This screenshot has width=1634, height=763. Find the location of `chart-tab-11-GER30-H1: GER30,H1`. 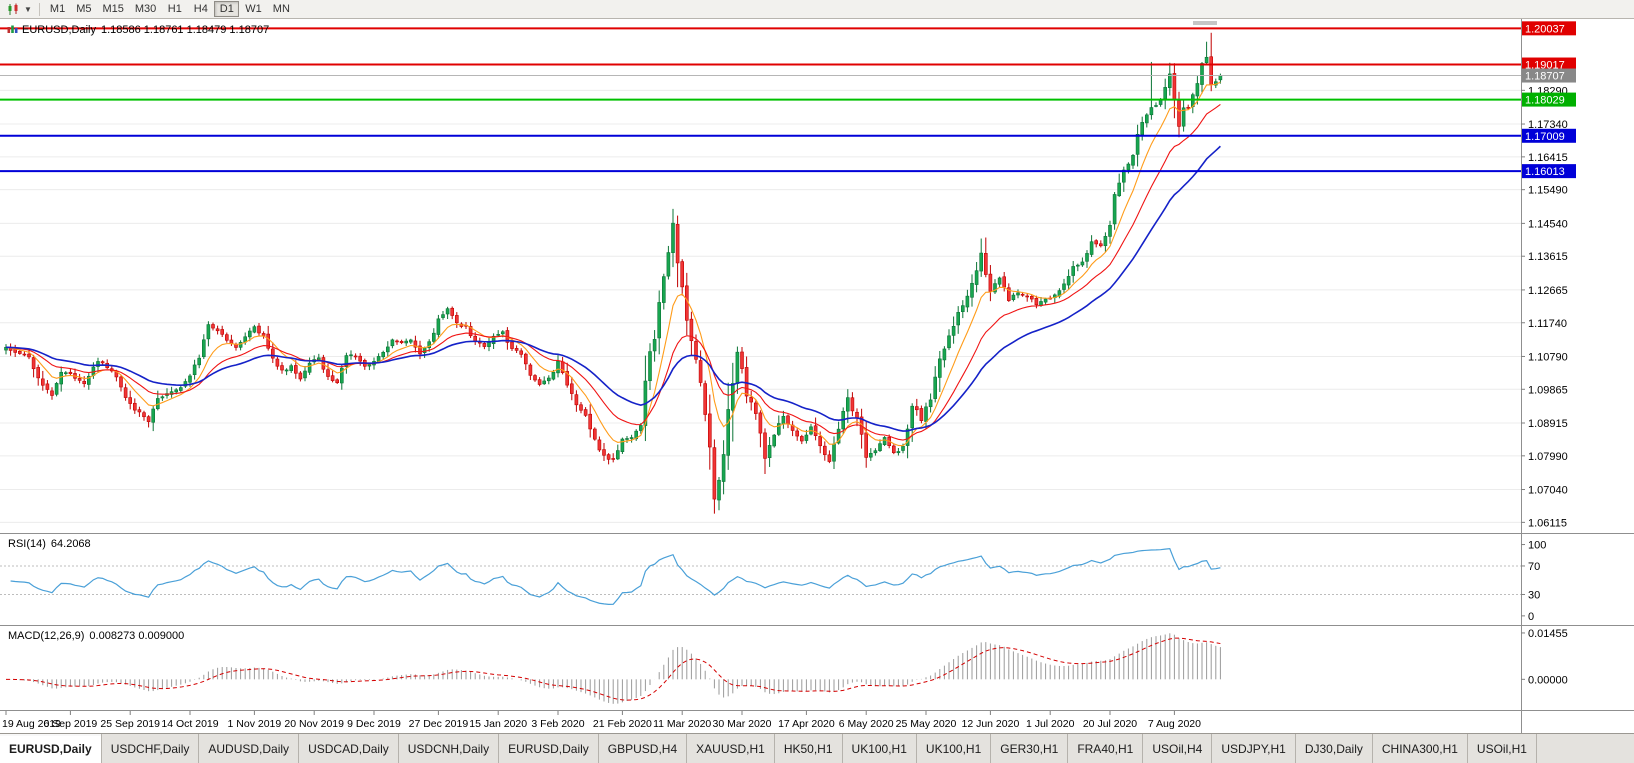

chart-tab-11-GER30-H1: GER30,H1 is located at coordinates (1030, 748).